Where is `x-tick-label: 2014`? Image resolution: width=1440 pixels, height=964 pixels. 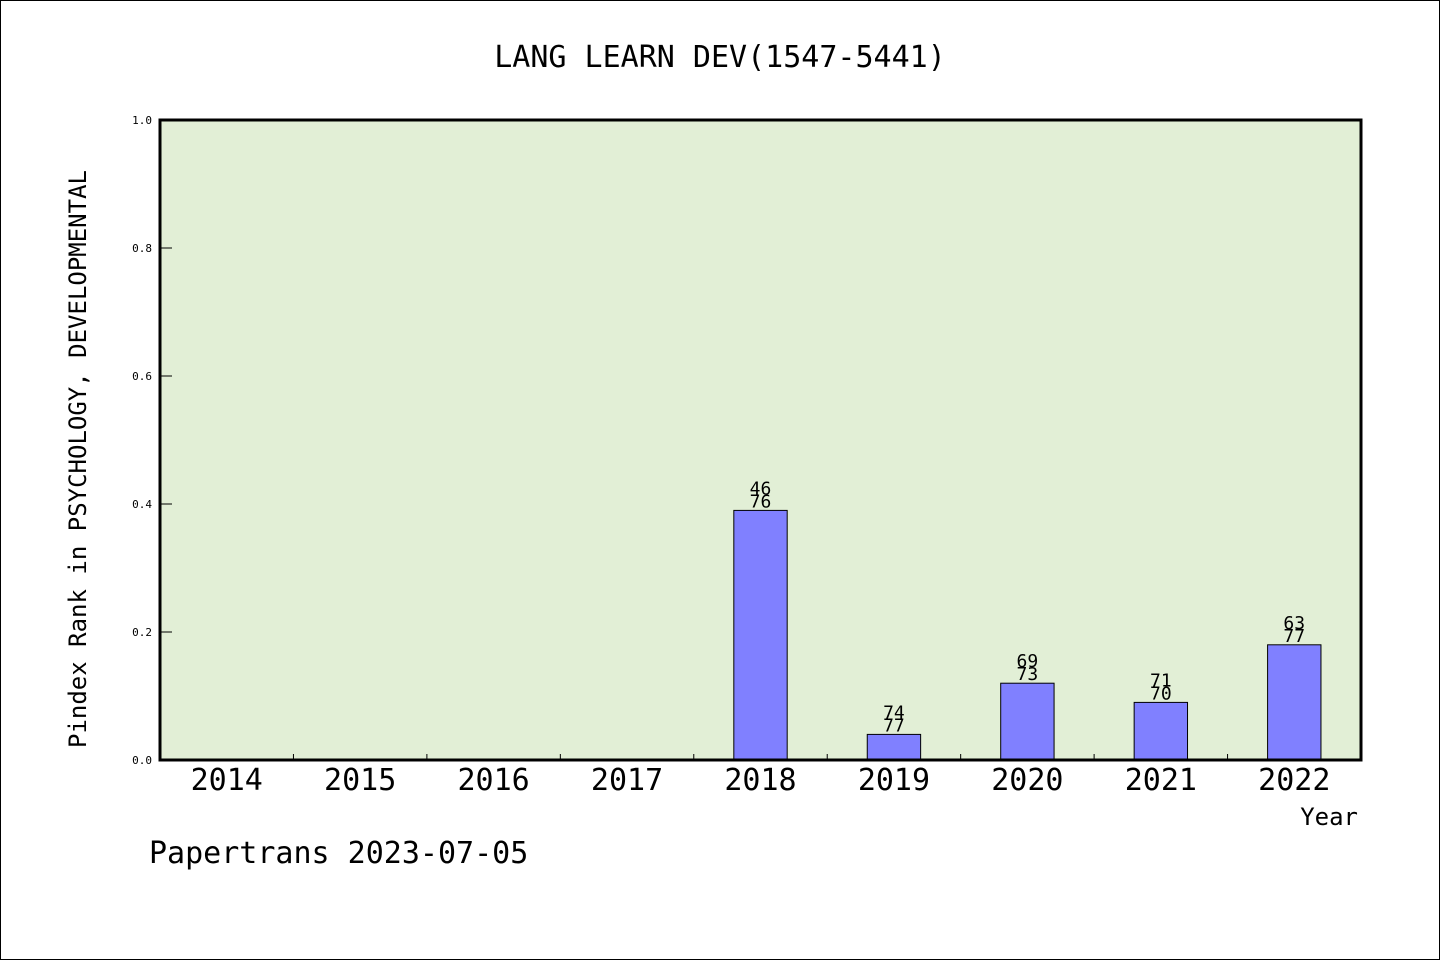 x-tick-label: 2014 is located at coordinates (227, 780).